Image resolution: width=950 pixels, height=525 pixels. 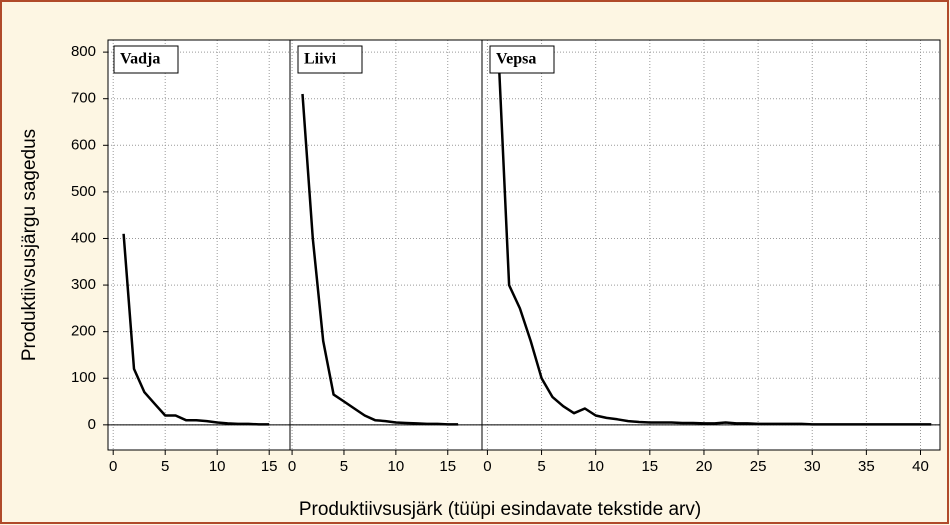 What do you see at coordinates (866, 466) in the screenshot?
I see `x-tick-label: 35` at bounding box center [866, 466].